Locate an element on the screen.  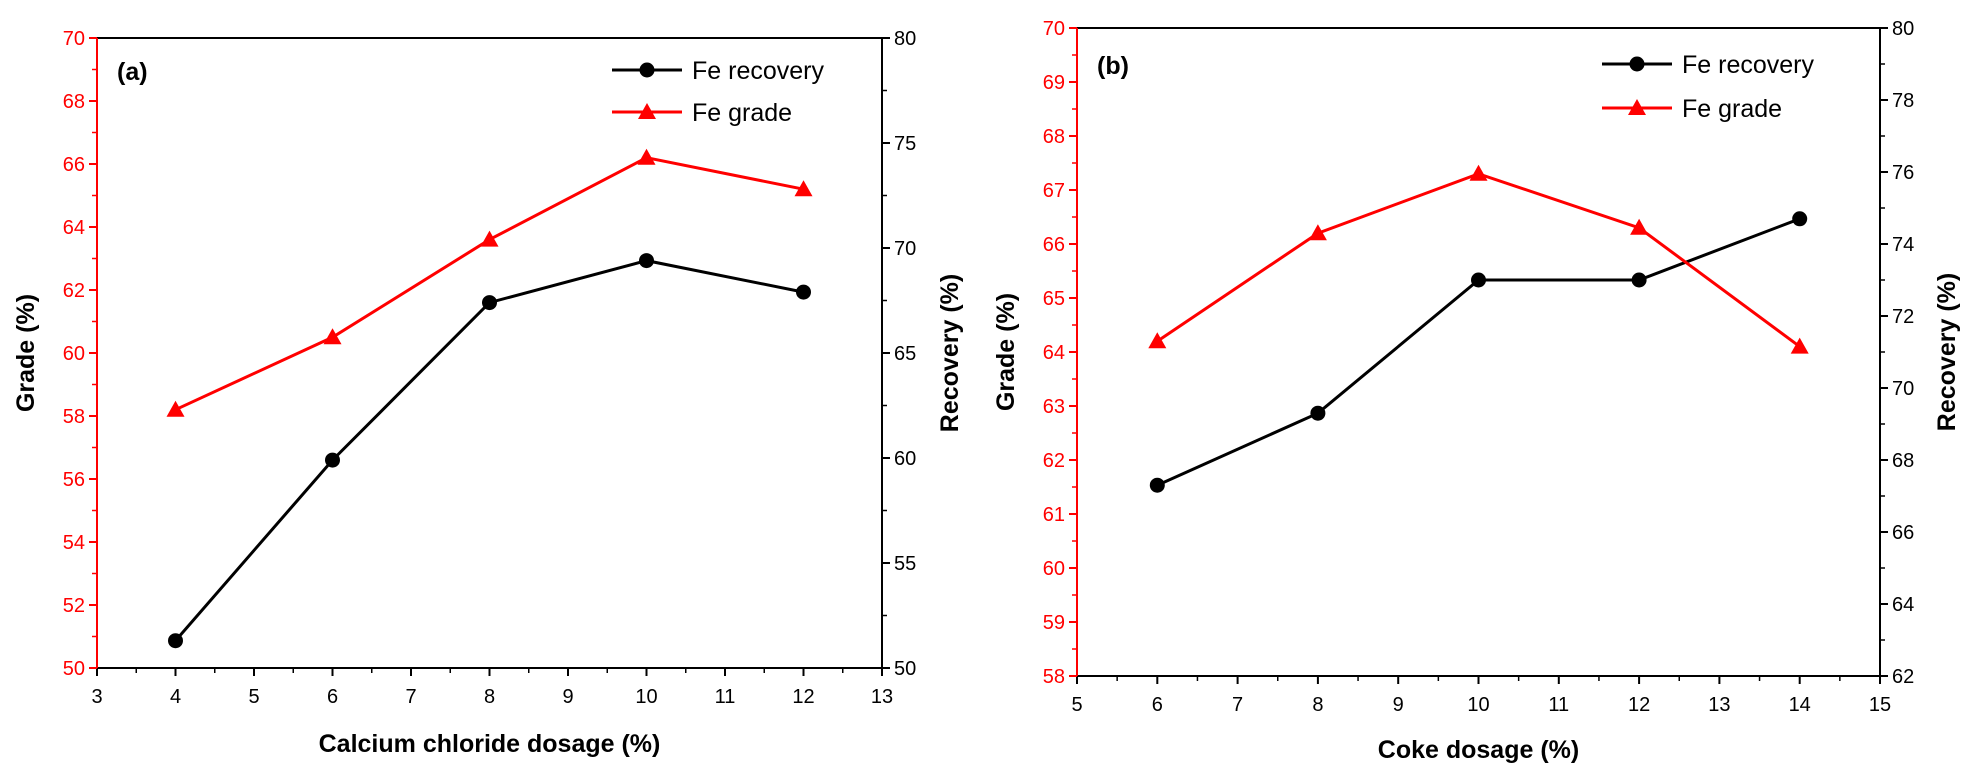
left-y-tick-label: 63 is located at coordinates (1054, 407).